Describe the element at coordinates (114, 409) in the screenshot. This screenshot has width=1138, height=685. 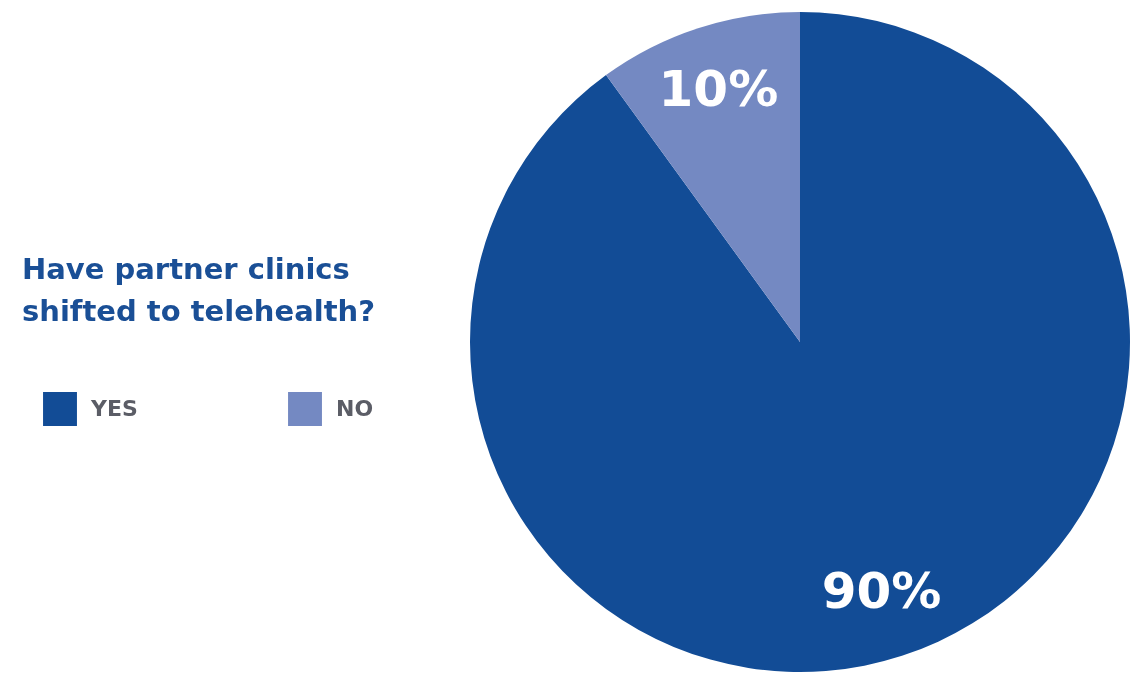
I see `legend-label: YES` at that location.